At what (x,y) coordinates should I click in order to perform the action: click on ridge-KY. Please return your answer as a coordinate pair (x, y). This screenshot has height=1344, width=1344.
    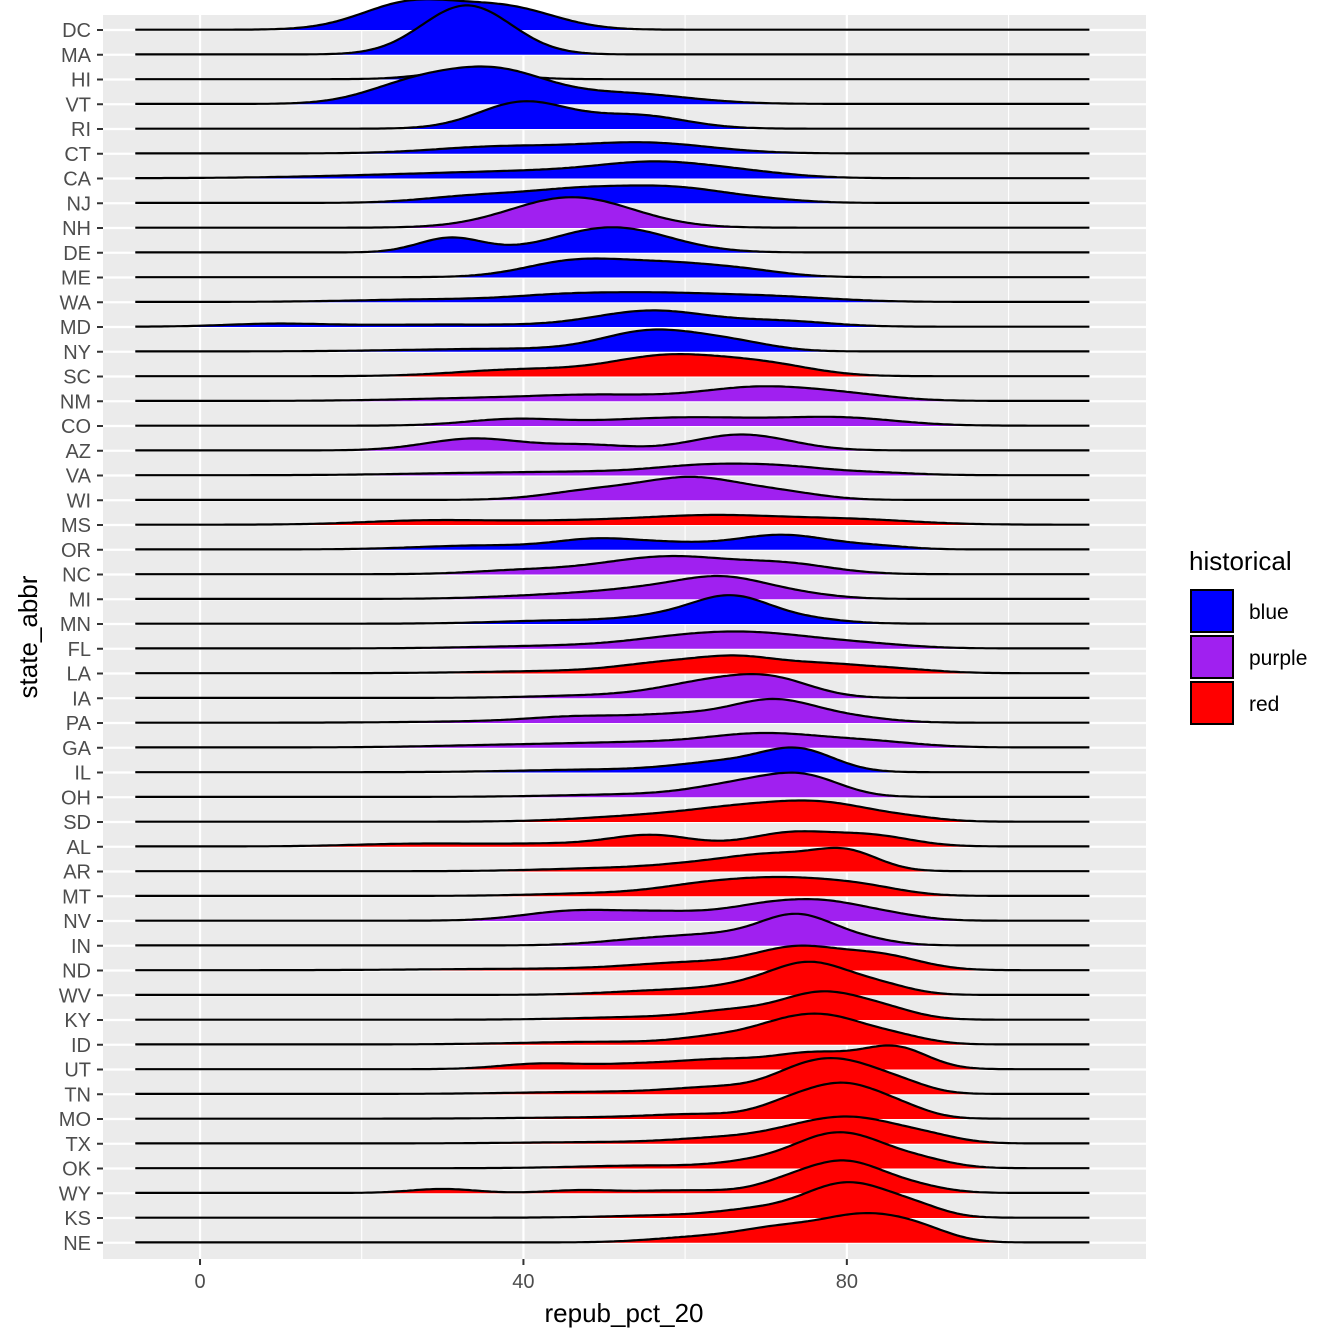
    Looking at the image, I should click on (612, 1005).